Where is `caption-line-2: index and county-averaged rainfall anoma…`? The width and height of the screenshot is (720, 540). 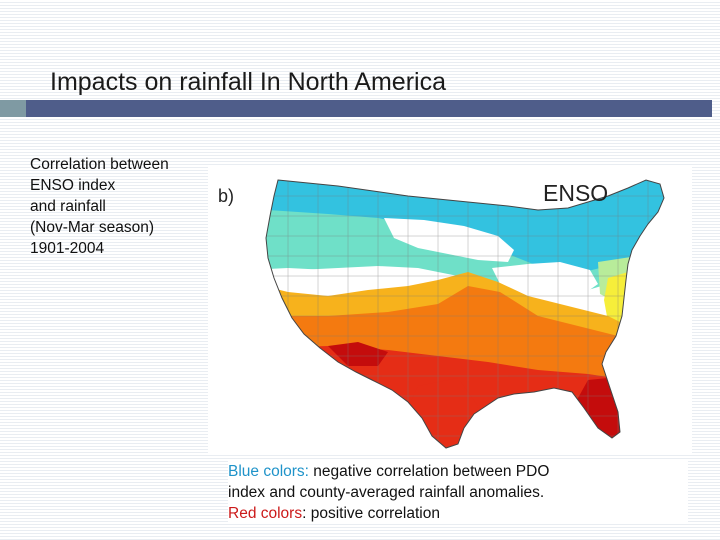 caption-line-2: index and county-averaged rainfall anoma… is located at coordinates (386, 492).